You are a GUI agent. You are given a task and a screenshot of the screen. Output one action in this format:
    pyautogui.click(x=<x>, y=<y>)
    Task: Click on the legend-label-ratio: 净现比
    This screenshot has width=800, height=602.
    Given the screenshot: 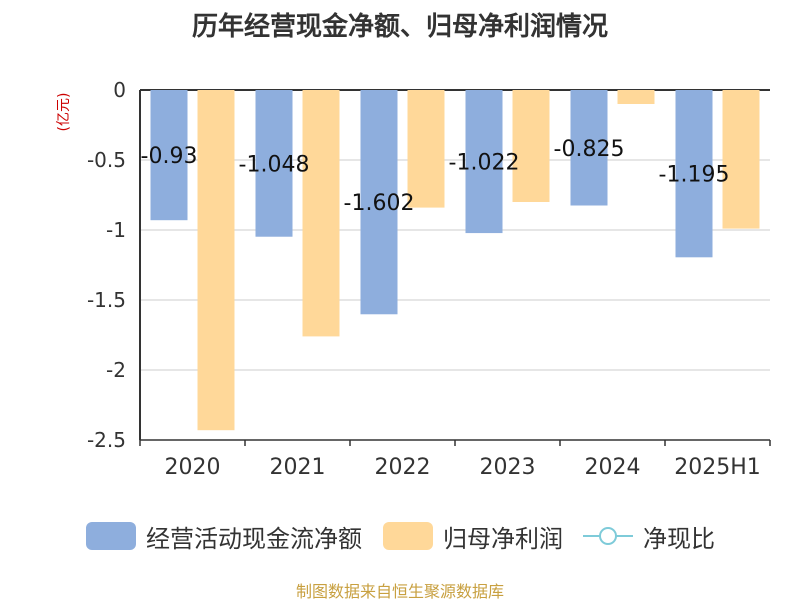 What is the action you would take?
    pyautogui.click(x=679, y=538)
    